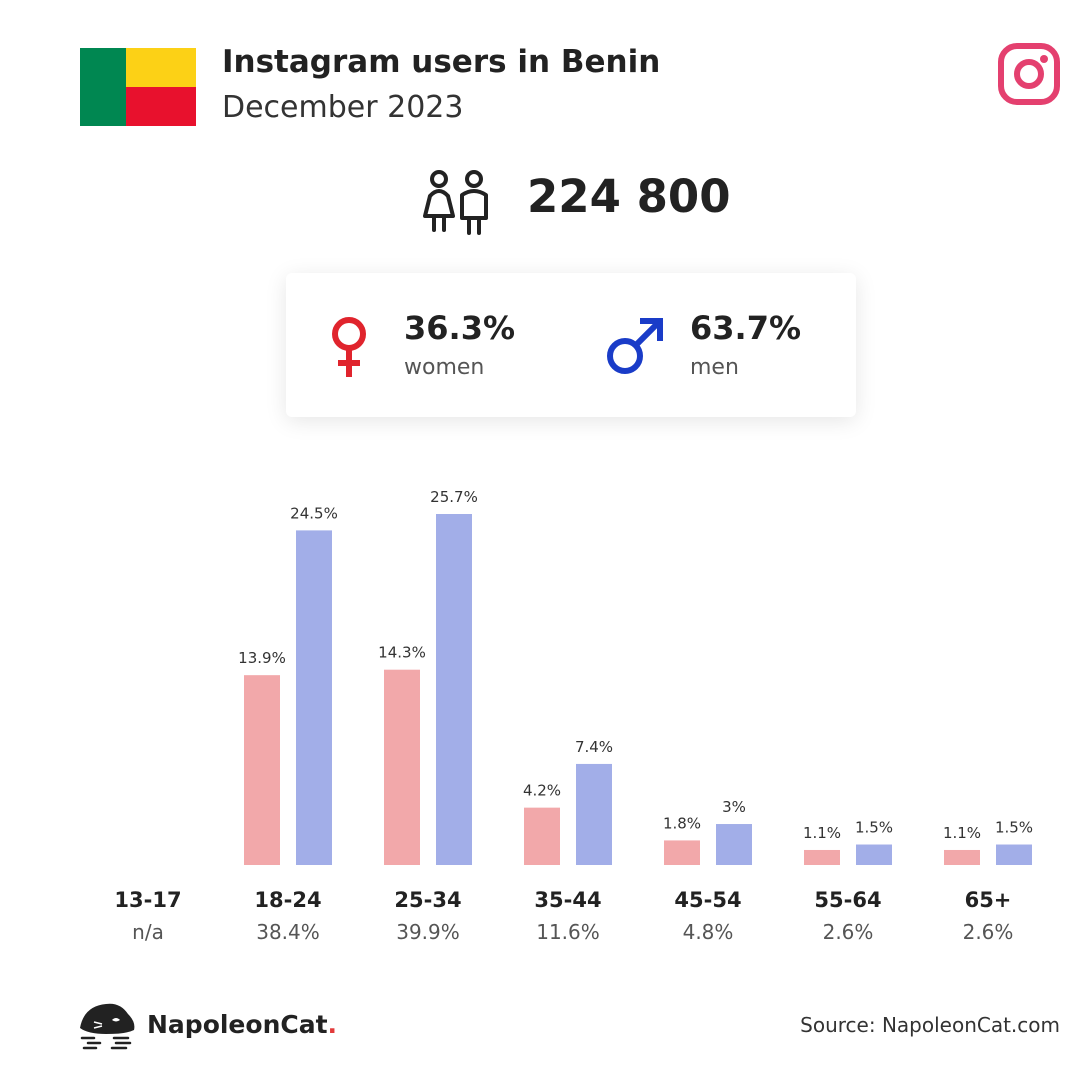 Image resolution: width=1080 pixels, height=1080 pixels. I want to click on category-total-55-64: 2.6%, so click(848, 932).